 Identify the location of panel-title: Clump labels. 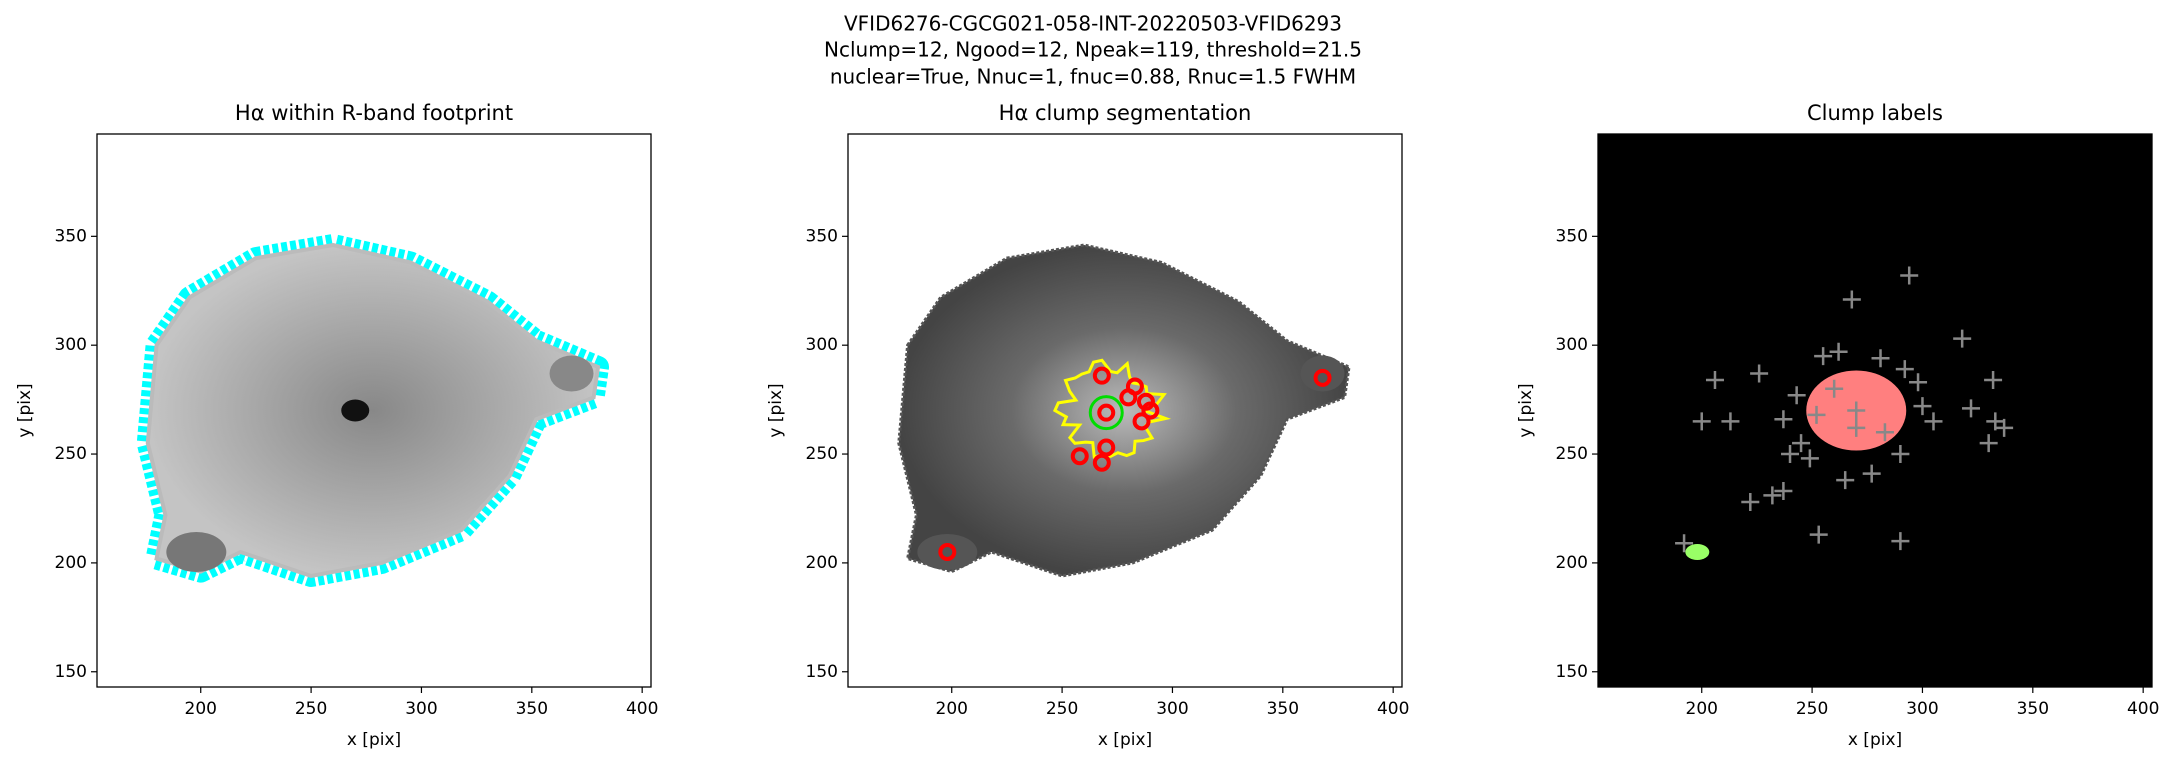
(1875, 113).